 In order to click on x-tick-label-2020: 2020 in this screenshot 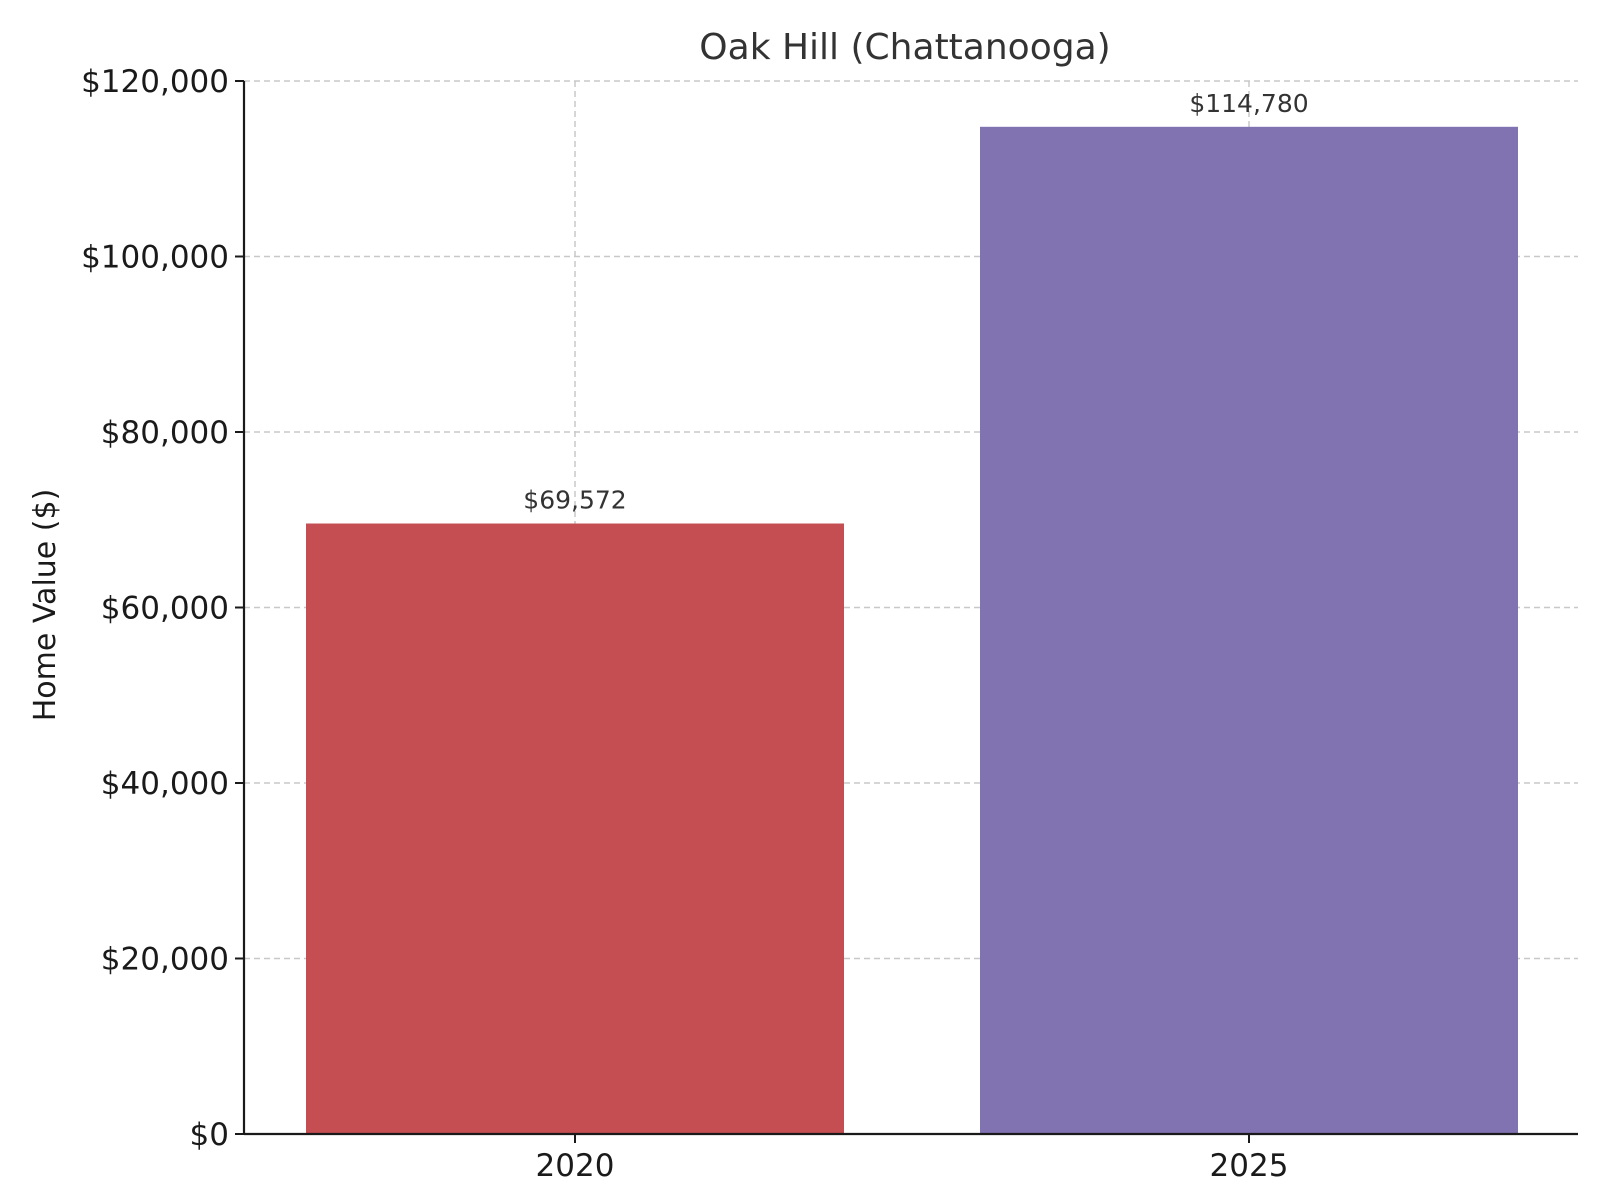, I will do `click(575, 1166)`.